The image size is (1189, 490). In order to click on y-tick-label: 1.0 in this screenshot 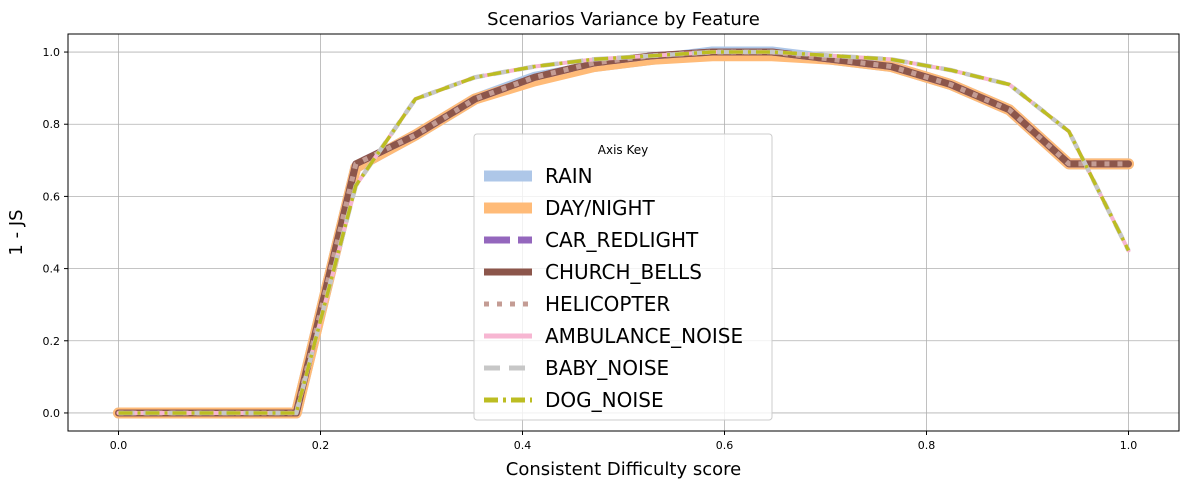, I will do `click(52, 52)`.